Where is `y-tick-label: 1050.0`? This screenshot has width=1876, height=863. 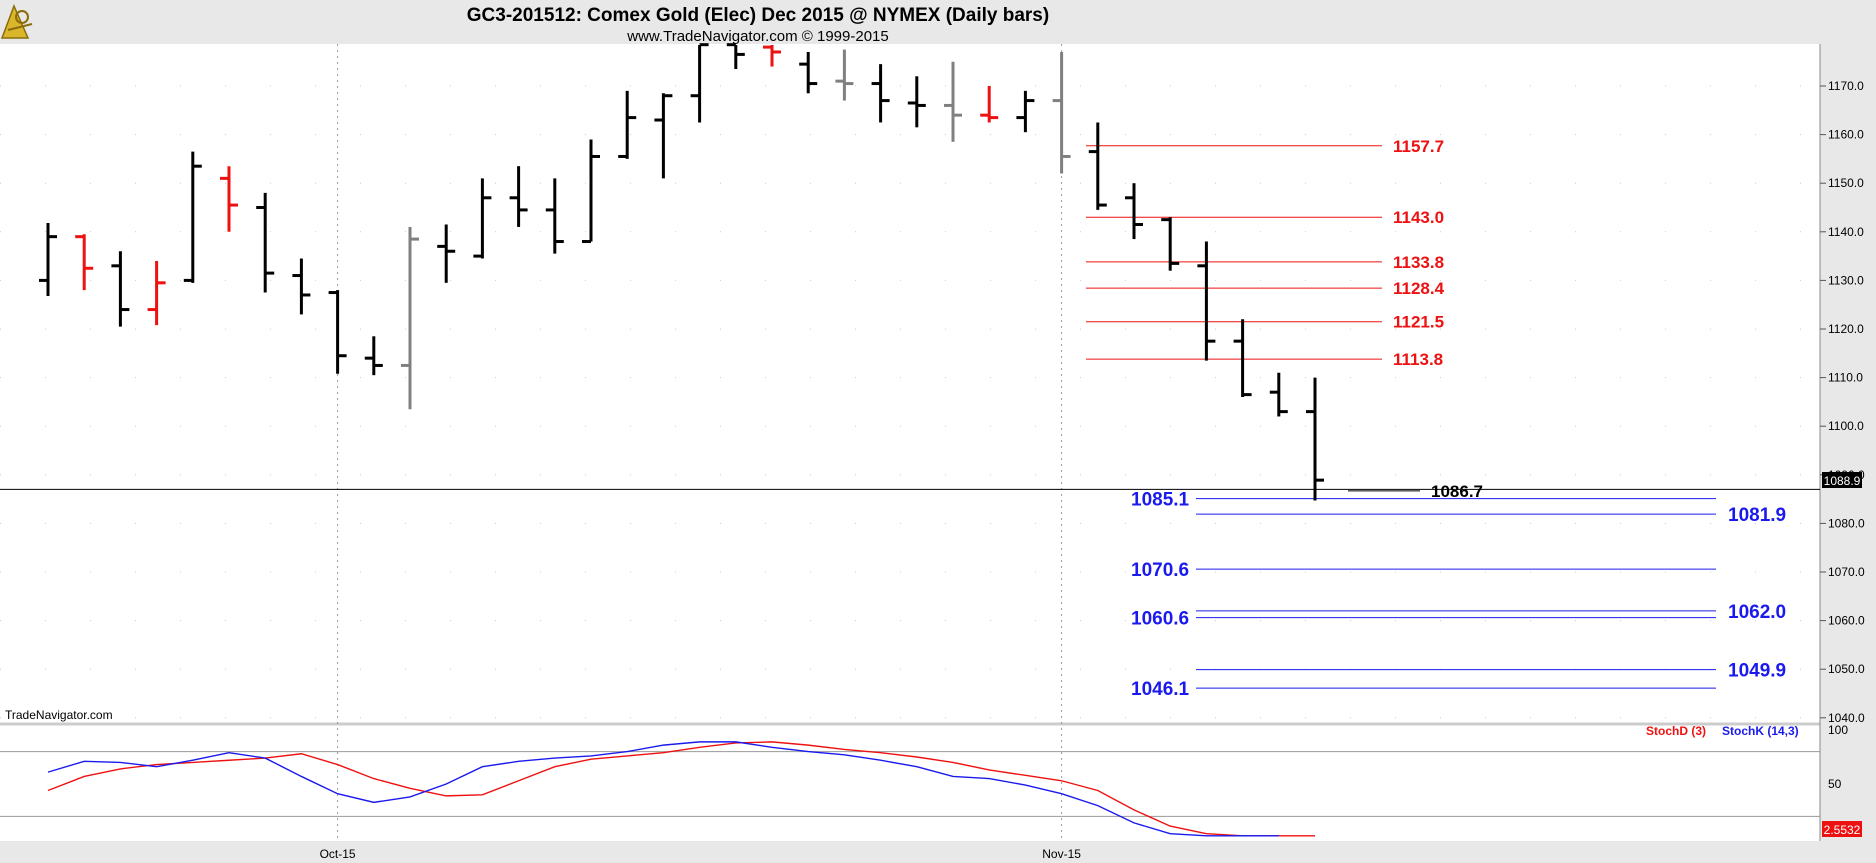
y-tick-label: 1050.0 is located at coordinates (1846, 669).